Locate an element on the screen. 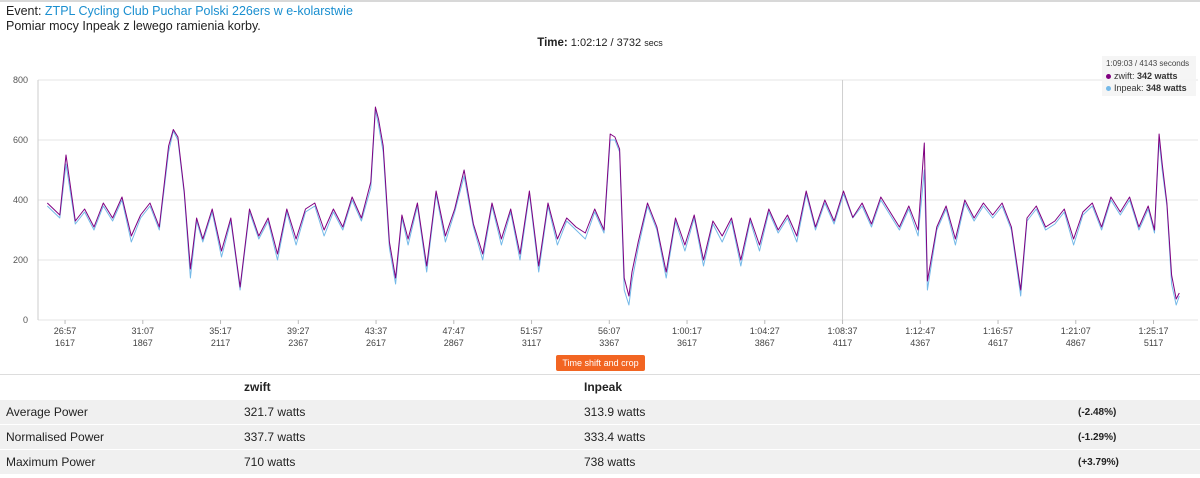 This screenshot has width=1200, height=478. x-tick-label-time: 1:16:57 is located at coordinates (998, 331).